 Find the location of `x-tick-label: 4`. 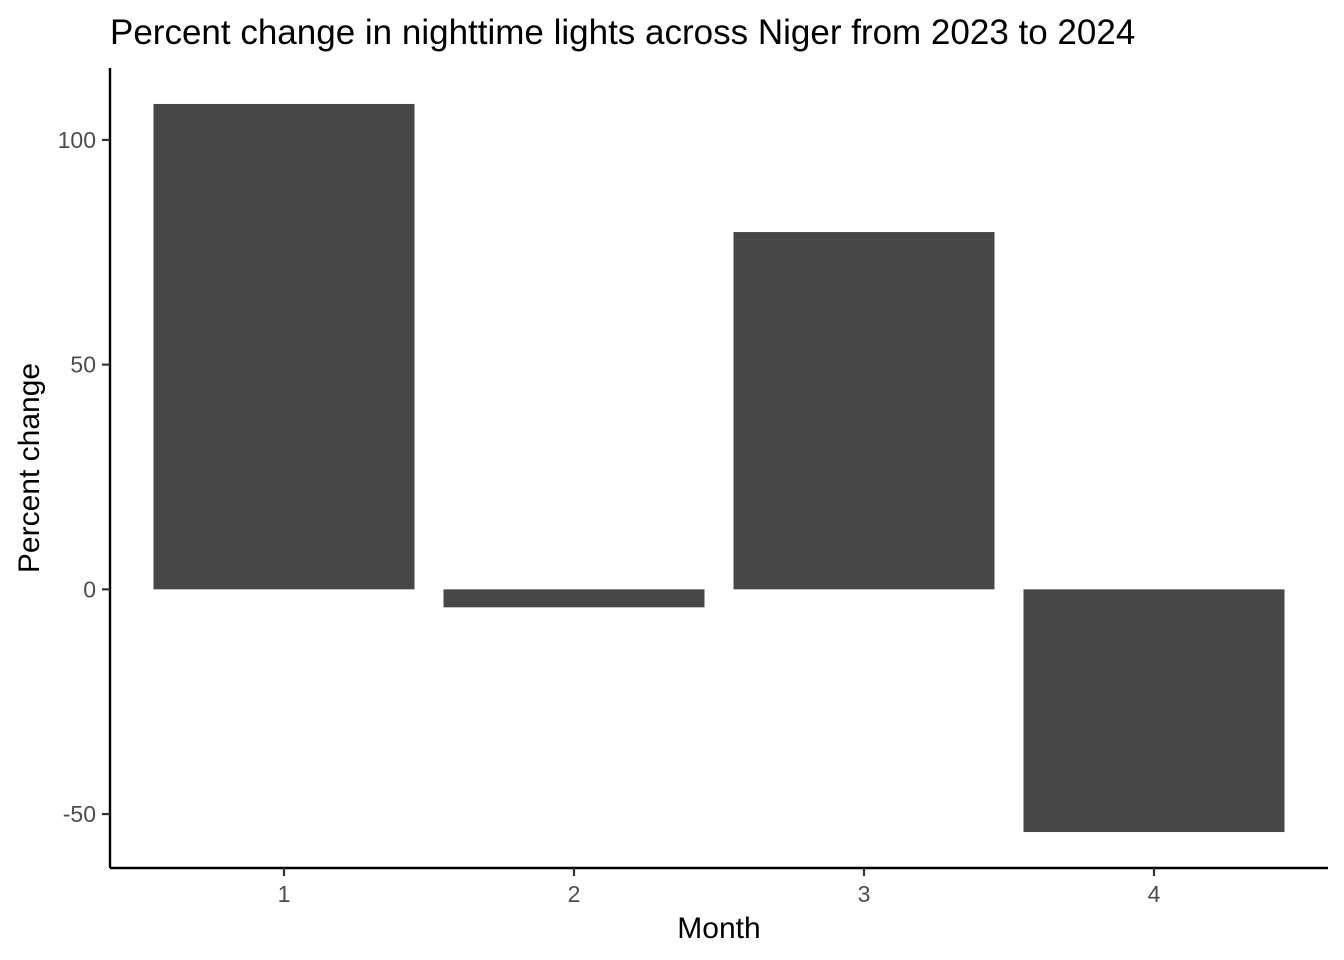

x-tick-label: 4 is located at coordinates (1154, 894).